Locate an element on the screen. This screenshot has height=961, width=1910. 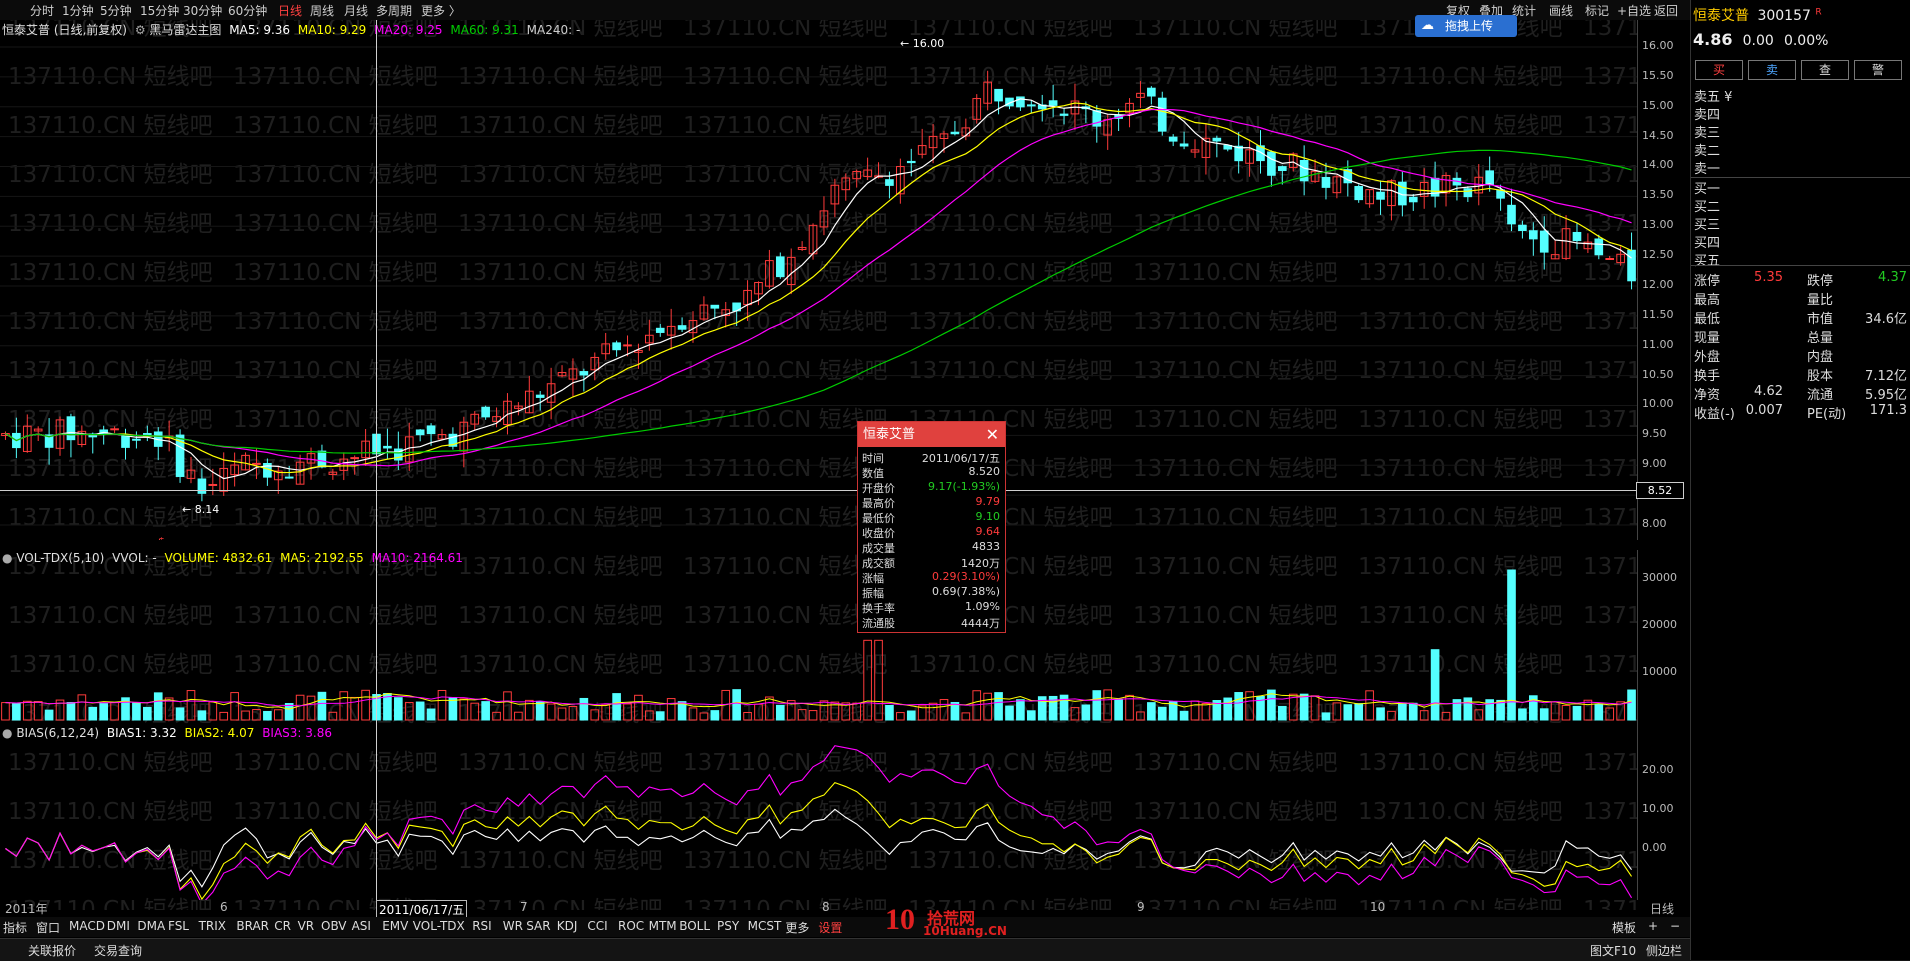
indicator-tab: 窗口 is located at coordinates (48, 928).